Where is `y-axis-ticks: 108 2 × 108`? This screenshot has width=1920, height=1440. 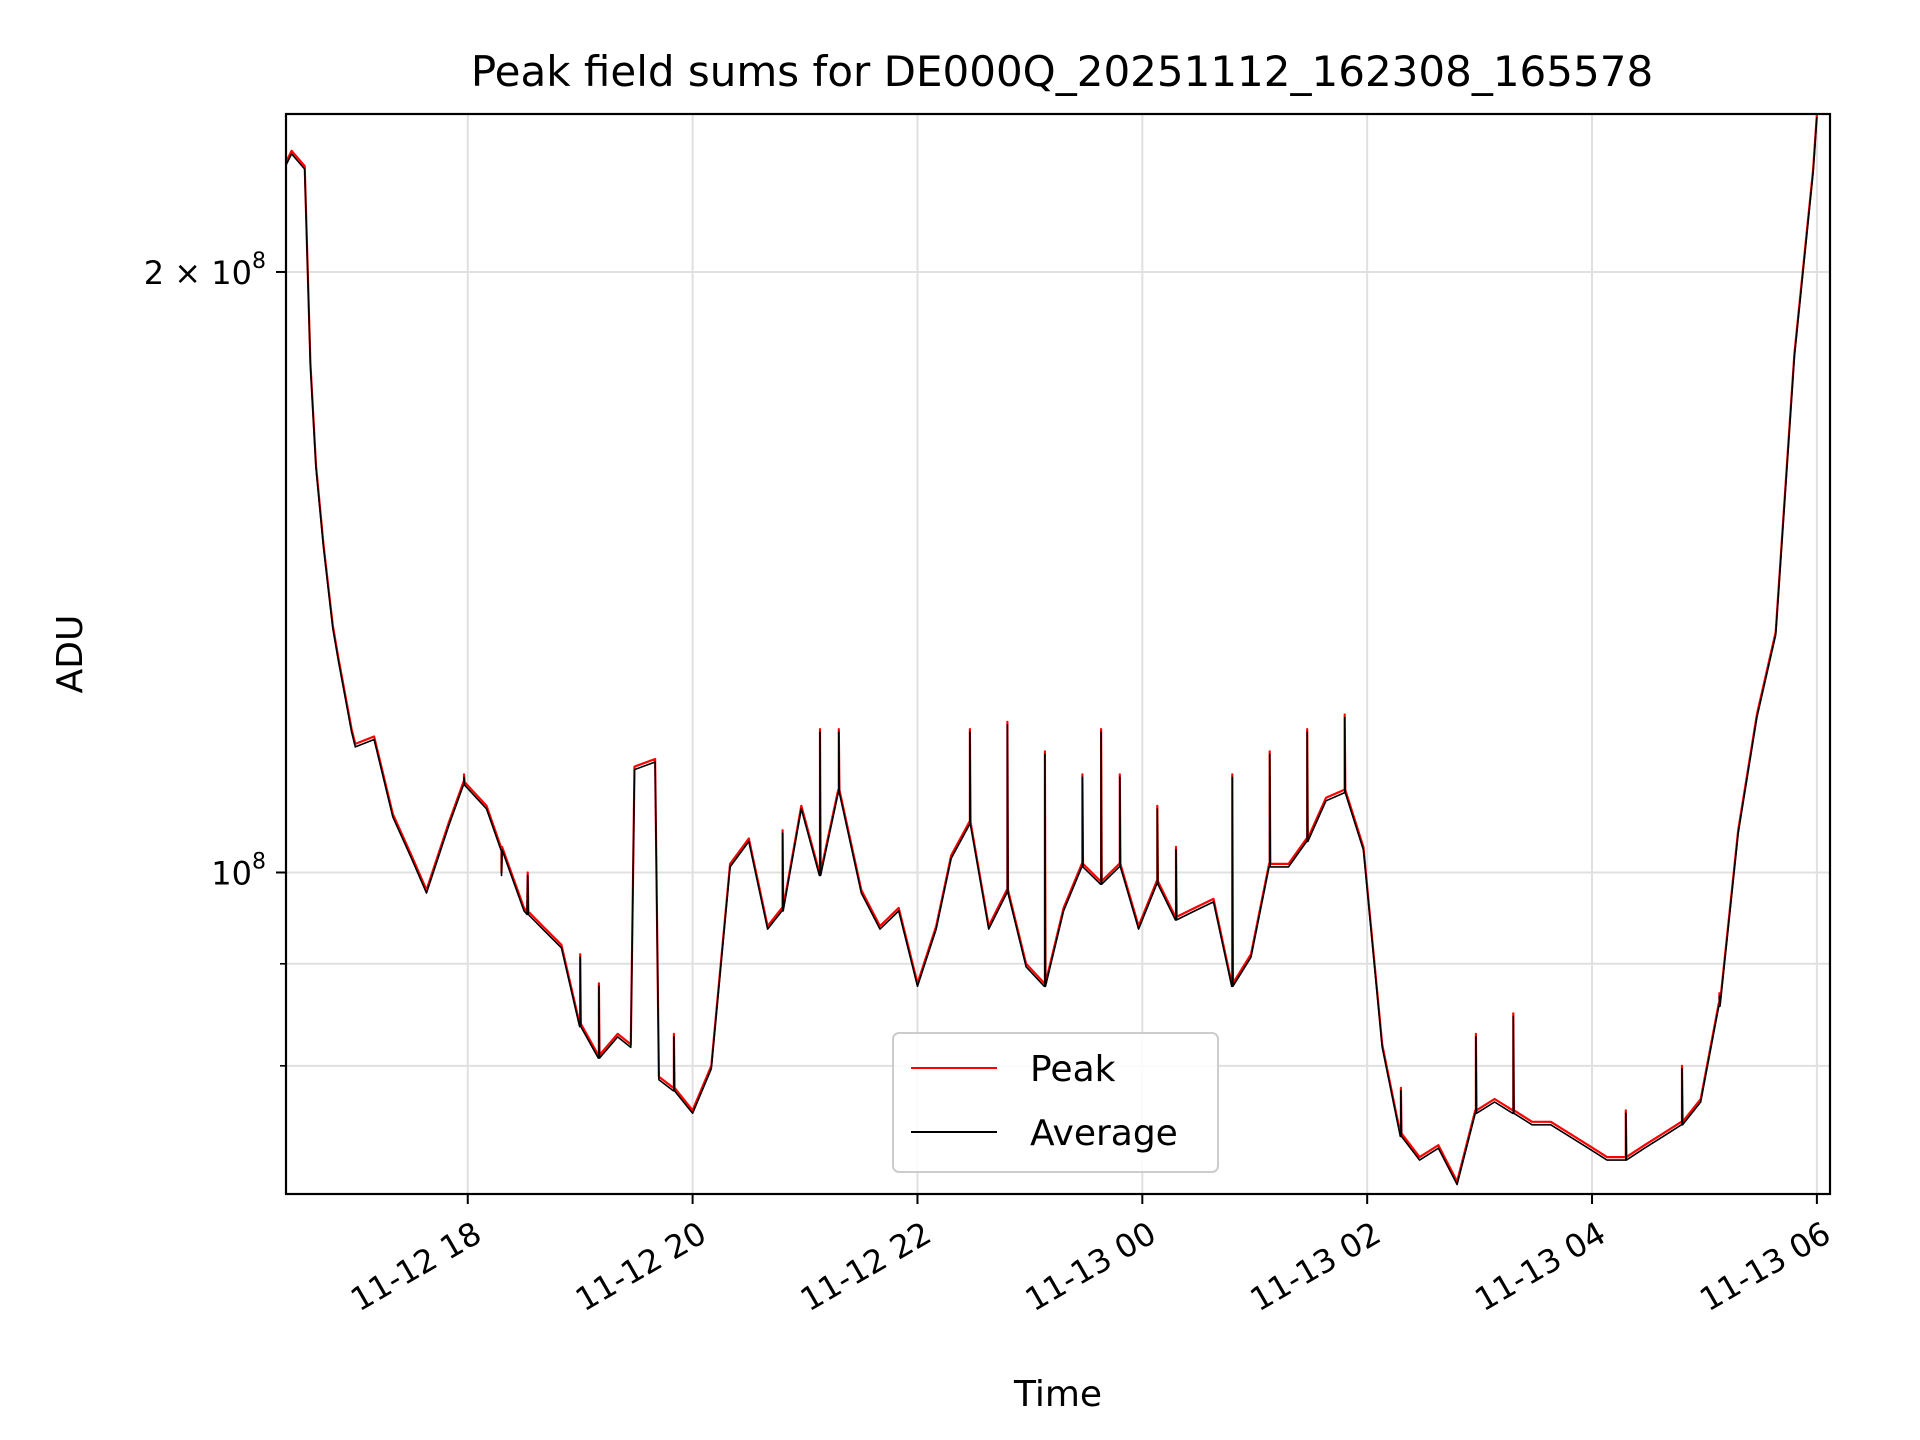
y-axis-ticks: 108 2 × 108 is located at coordinates (215, 658).